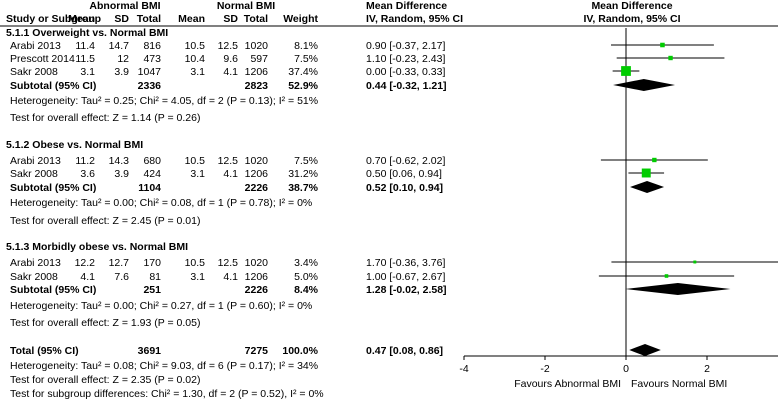  Describe the element at coordinates (121, 174) in the screenshot. I see `study-2-2-sd1: 3.9` at that location.